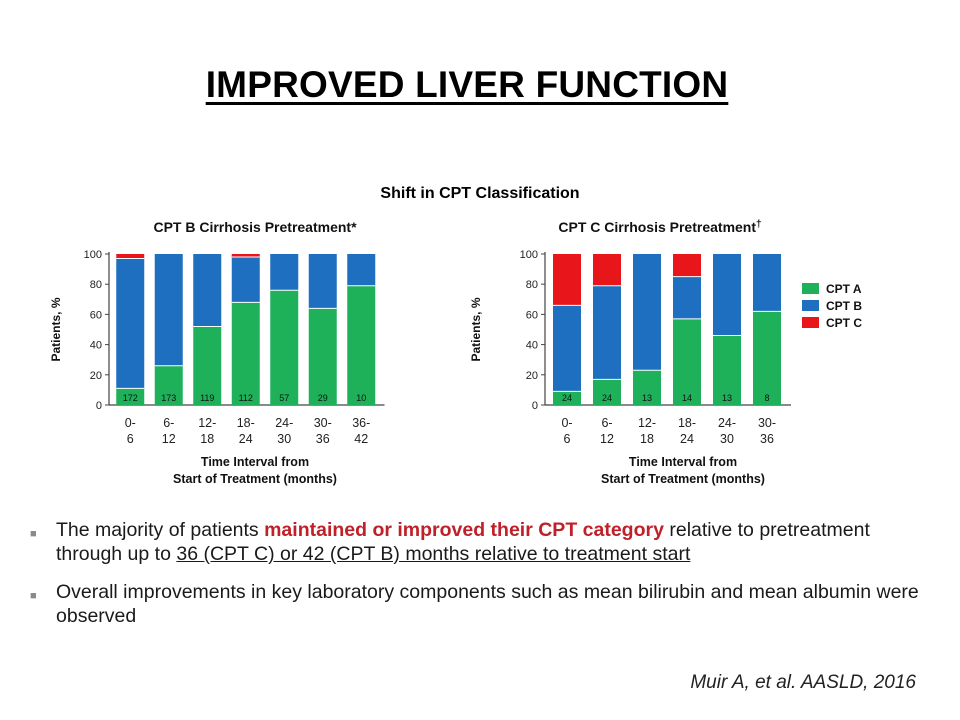 The height and width of the screenshot is (720, 960). Describe the element at coordinates (255, 227) in the screenshot. I see `chart-title: CPT B Cirrhosis Pretreatment*` at that location.